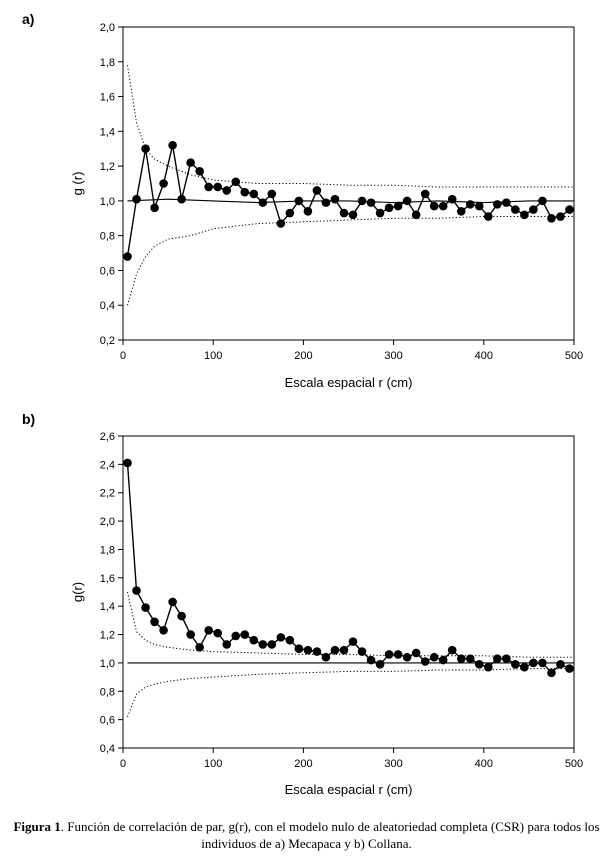  I want to click on y-tick-label: 0,2, so click(107, 341).